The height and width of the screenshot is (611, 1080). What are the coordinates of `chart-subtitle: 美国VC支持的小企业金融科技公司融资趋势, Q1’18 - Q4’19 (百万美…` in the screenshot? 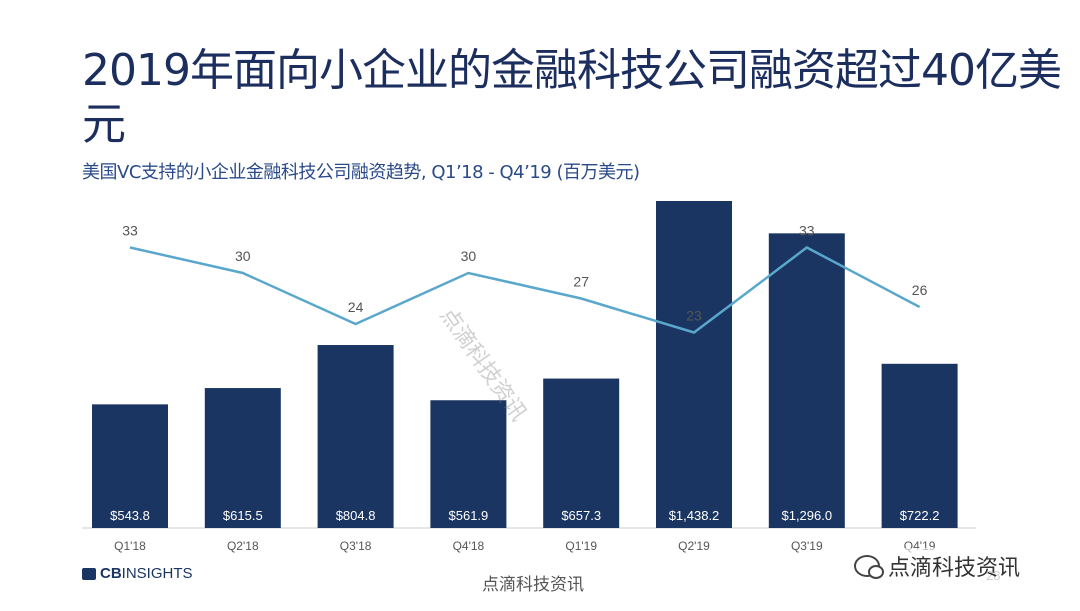 It's located at (361, 172).